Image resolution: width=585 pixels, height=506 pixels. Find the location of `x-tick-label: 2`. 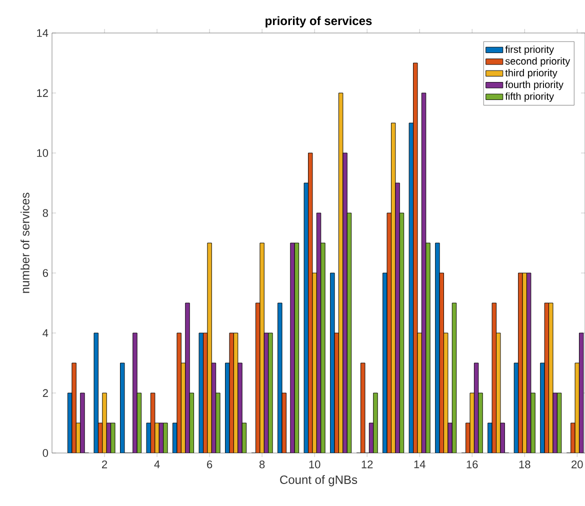

x-tick-label: 2 is located at coordinates (105, 464).